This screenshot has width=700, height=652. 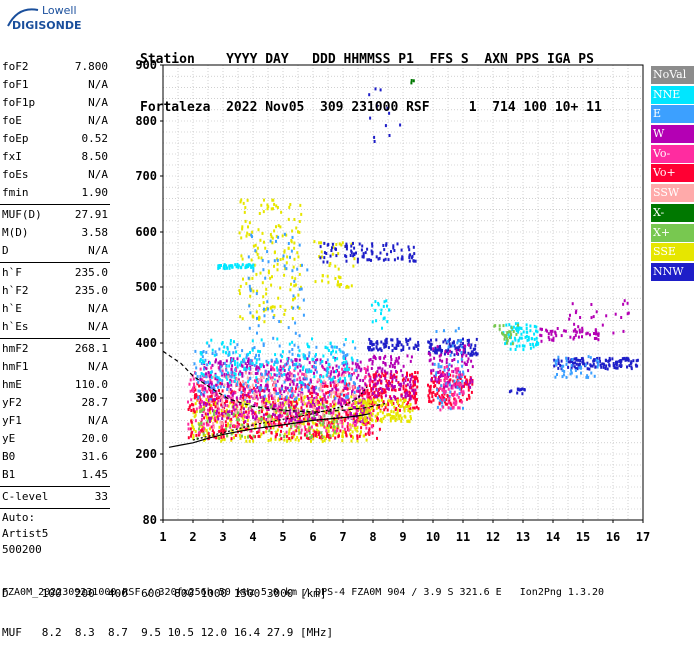 What do you see at coordinates (59, 10) in the screenshot?
I see `logo-lowell-text: Lowell` at bounding box center [59, 10].